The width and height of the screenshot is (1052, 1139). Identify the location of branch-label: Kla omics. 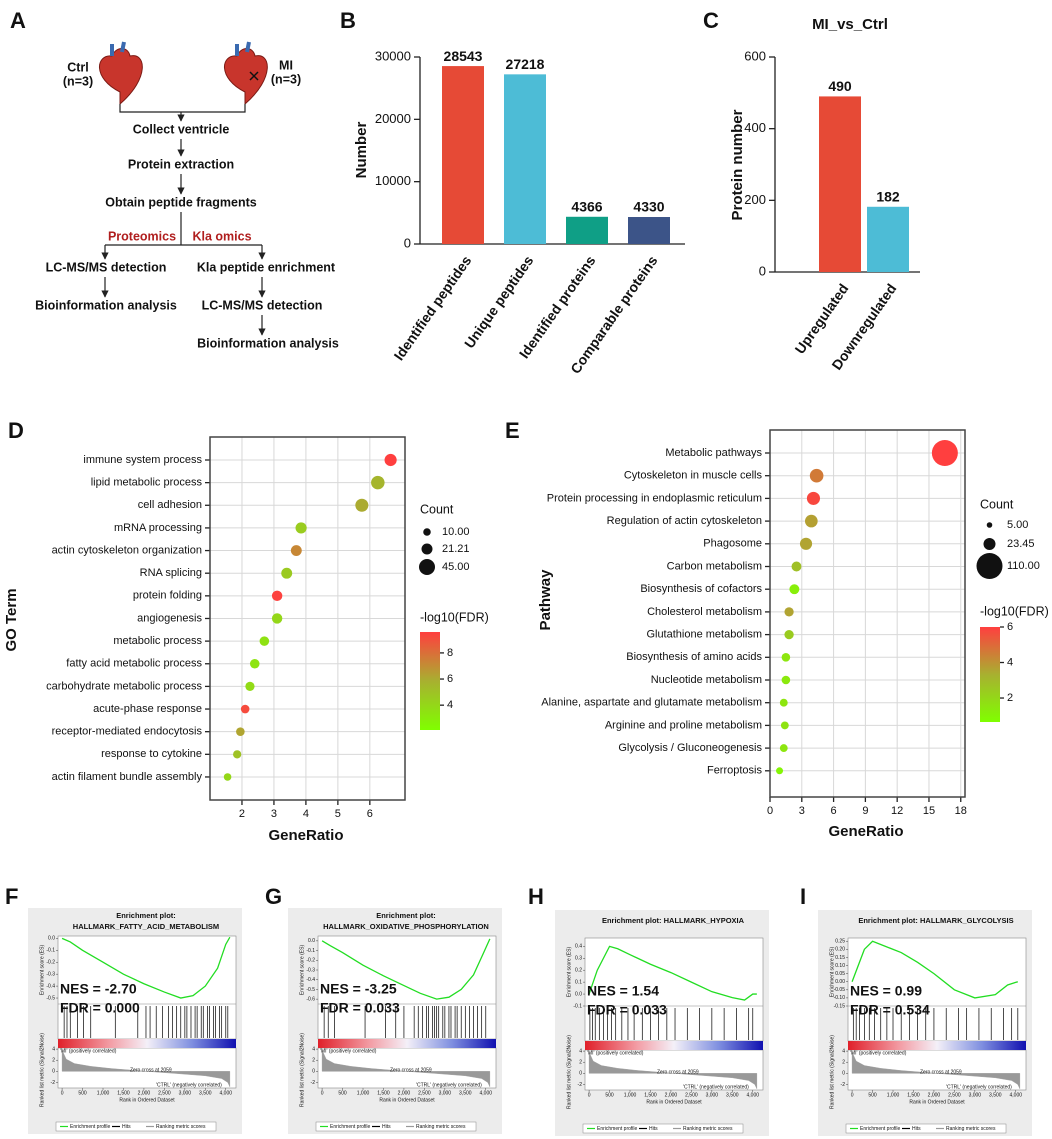
(221, 236).